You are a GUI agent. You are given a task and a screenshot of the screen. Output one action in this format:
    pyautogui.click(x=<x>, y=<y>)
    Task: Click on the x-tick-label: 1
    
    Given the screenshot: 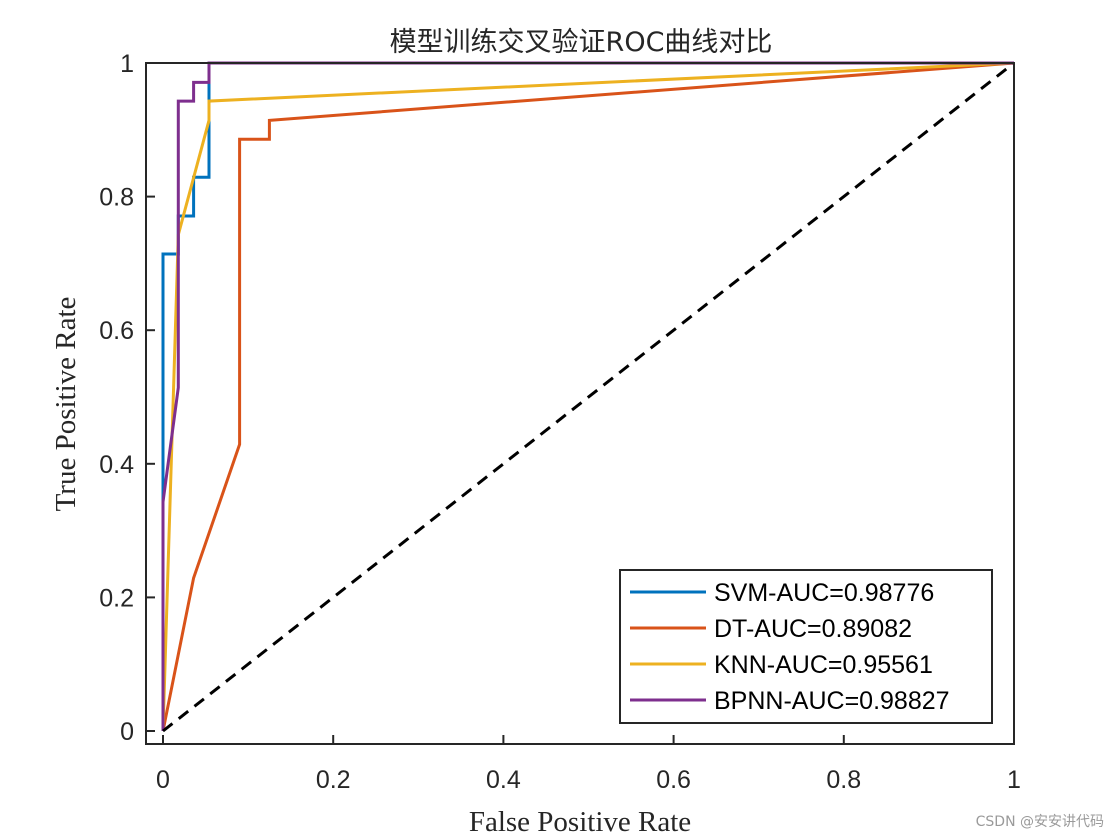 What is the action you would take?
    pyautogui.click(x=1014, y=780)
    